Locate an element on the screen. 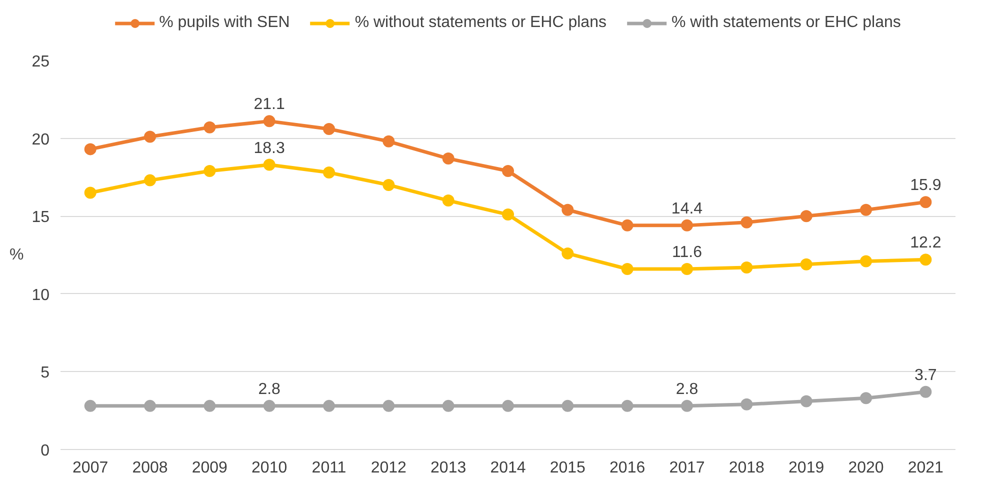 The width and height of the screenshot is (985, 489). data-label: 3.7 is located at coordinates (925, 375).